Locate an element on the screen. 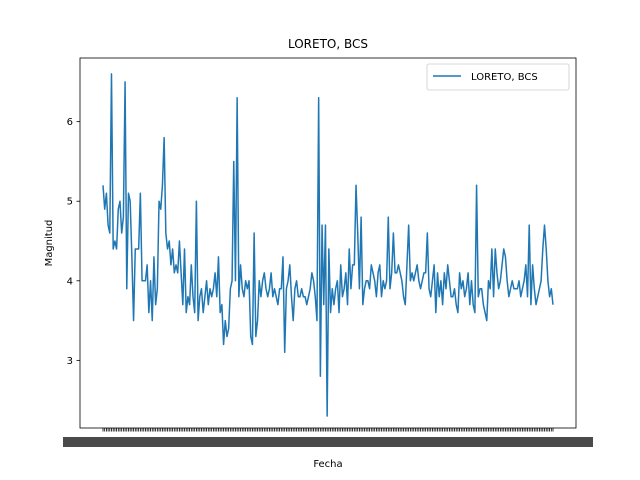 The width and height of the screenshot is (640, 480). legend: LORETO, BCS is located at coordinates (498, 77).